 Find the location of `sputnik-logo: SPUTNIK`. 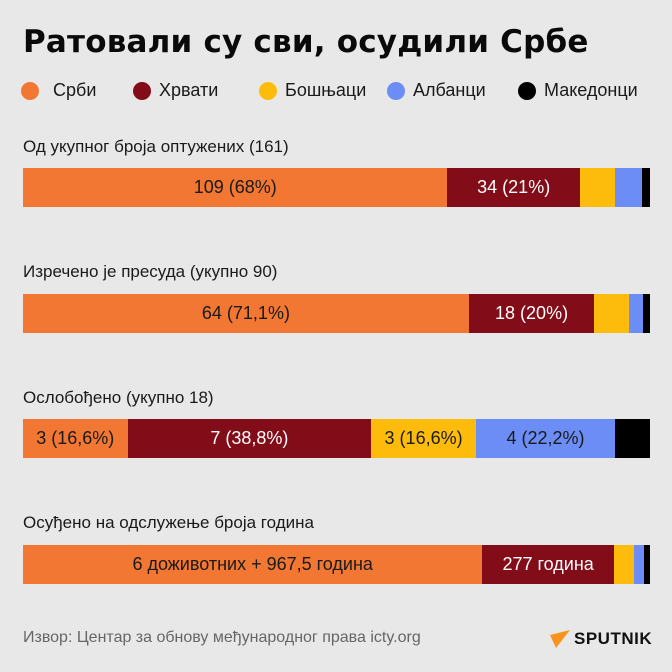

sputnik-logo: SPUTNIK is located at coordinates (601, 639).